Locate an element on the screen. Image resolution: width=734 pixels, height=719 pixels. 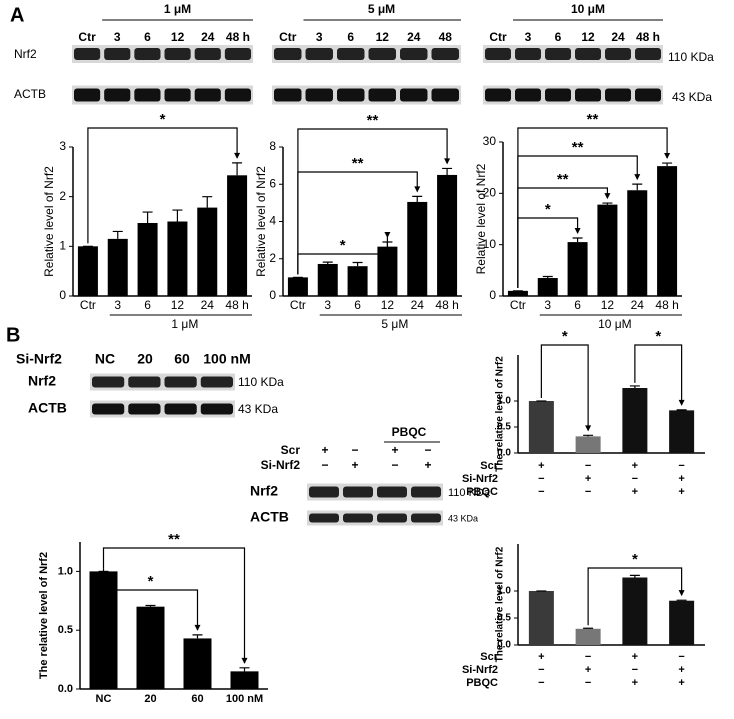
lane-label: 100 nM is located at coordinates (226, 359).